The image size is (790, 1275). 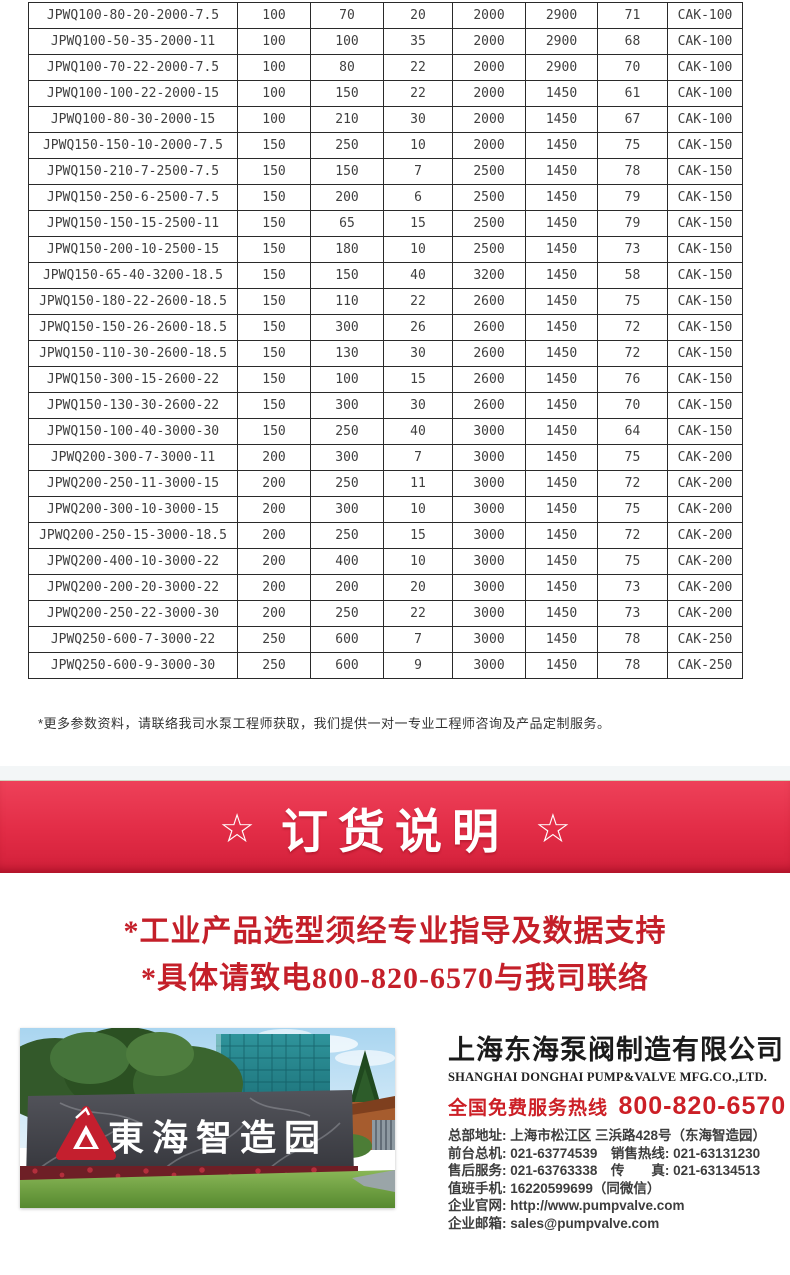 What do you see at coordinates (418, 171) in the screenshot?
I see `value-cell: 7` at bounding box center [418, 171].